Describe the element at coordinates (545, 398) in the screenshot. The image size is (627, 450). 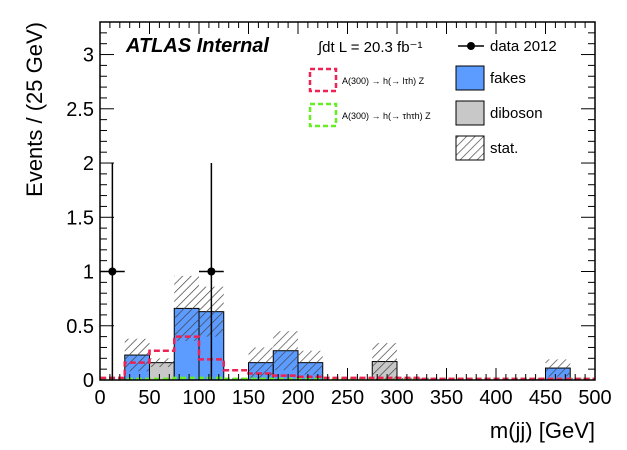
I see `x-tick-label-9: 450` at that location.